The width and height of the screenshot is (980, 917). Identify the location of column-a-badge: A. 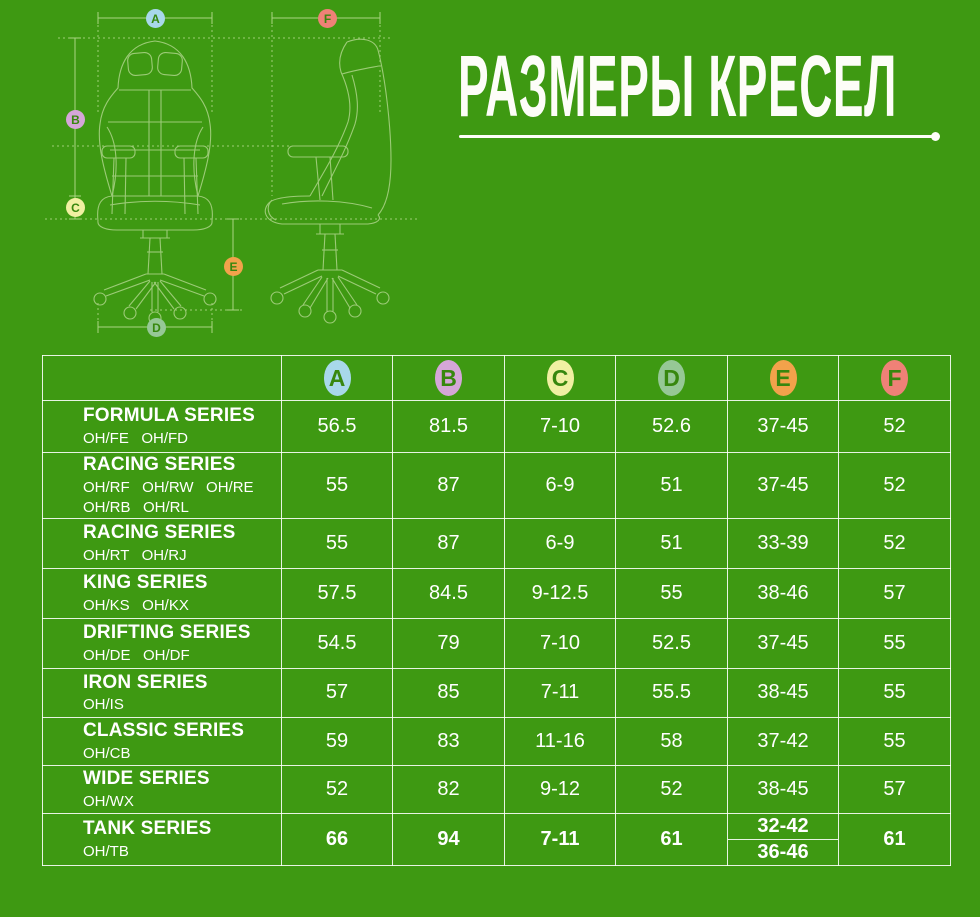
(337, 378).